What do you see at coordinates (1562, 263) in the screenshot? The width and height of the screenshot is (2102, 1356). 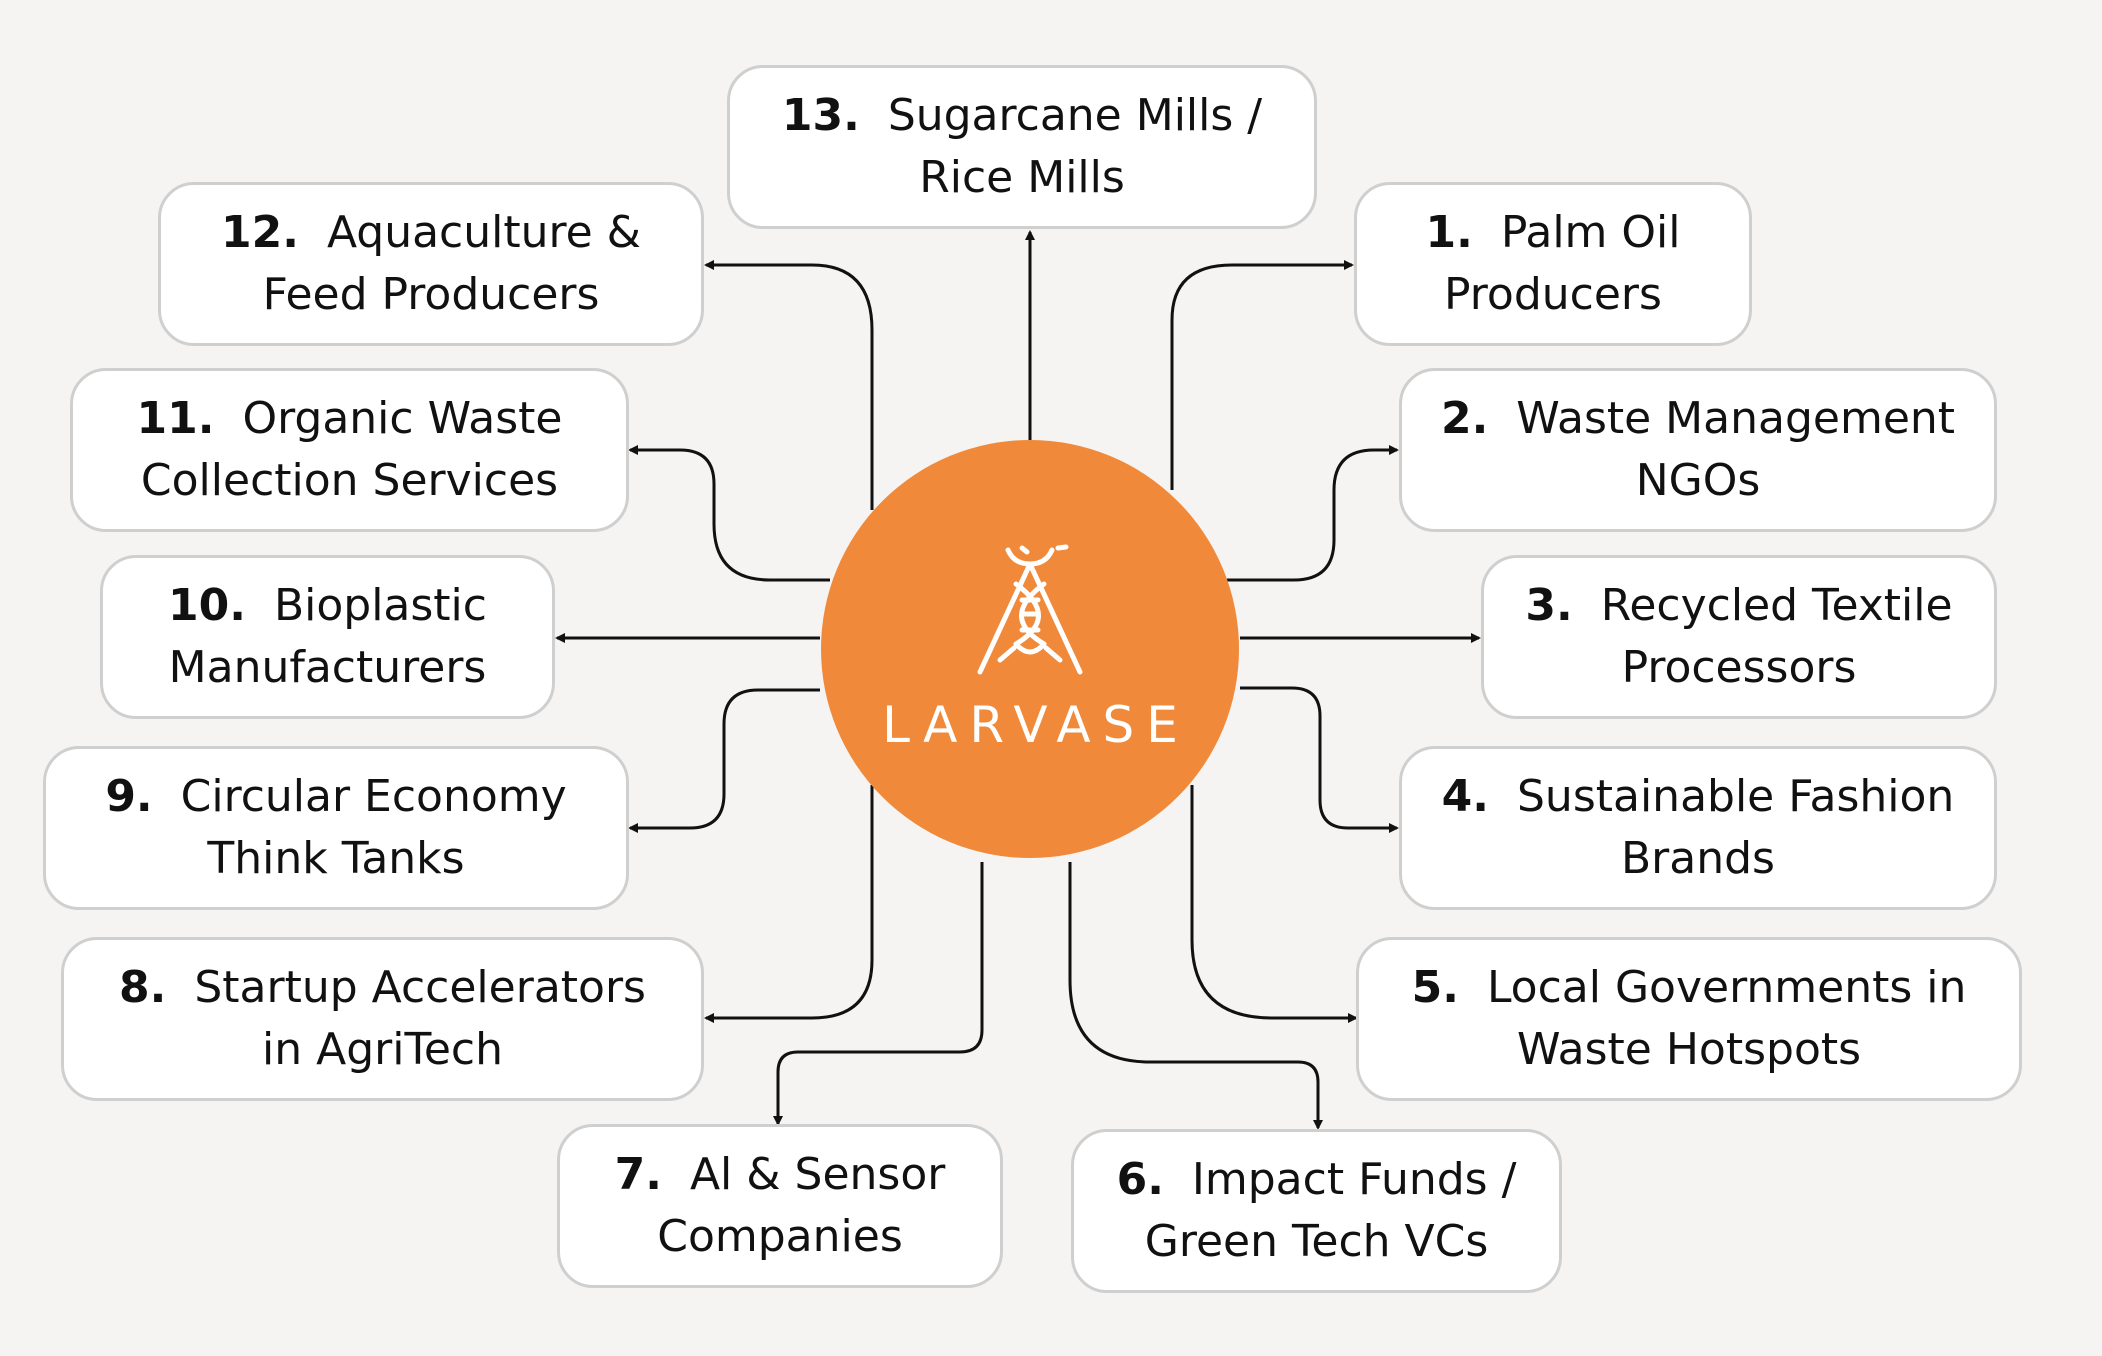 I see `node-label: Palm Oil Producers` at bounding box center [1562, 263].